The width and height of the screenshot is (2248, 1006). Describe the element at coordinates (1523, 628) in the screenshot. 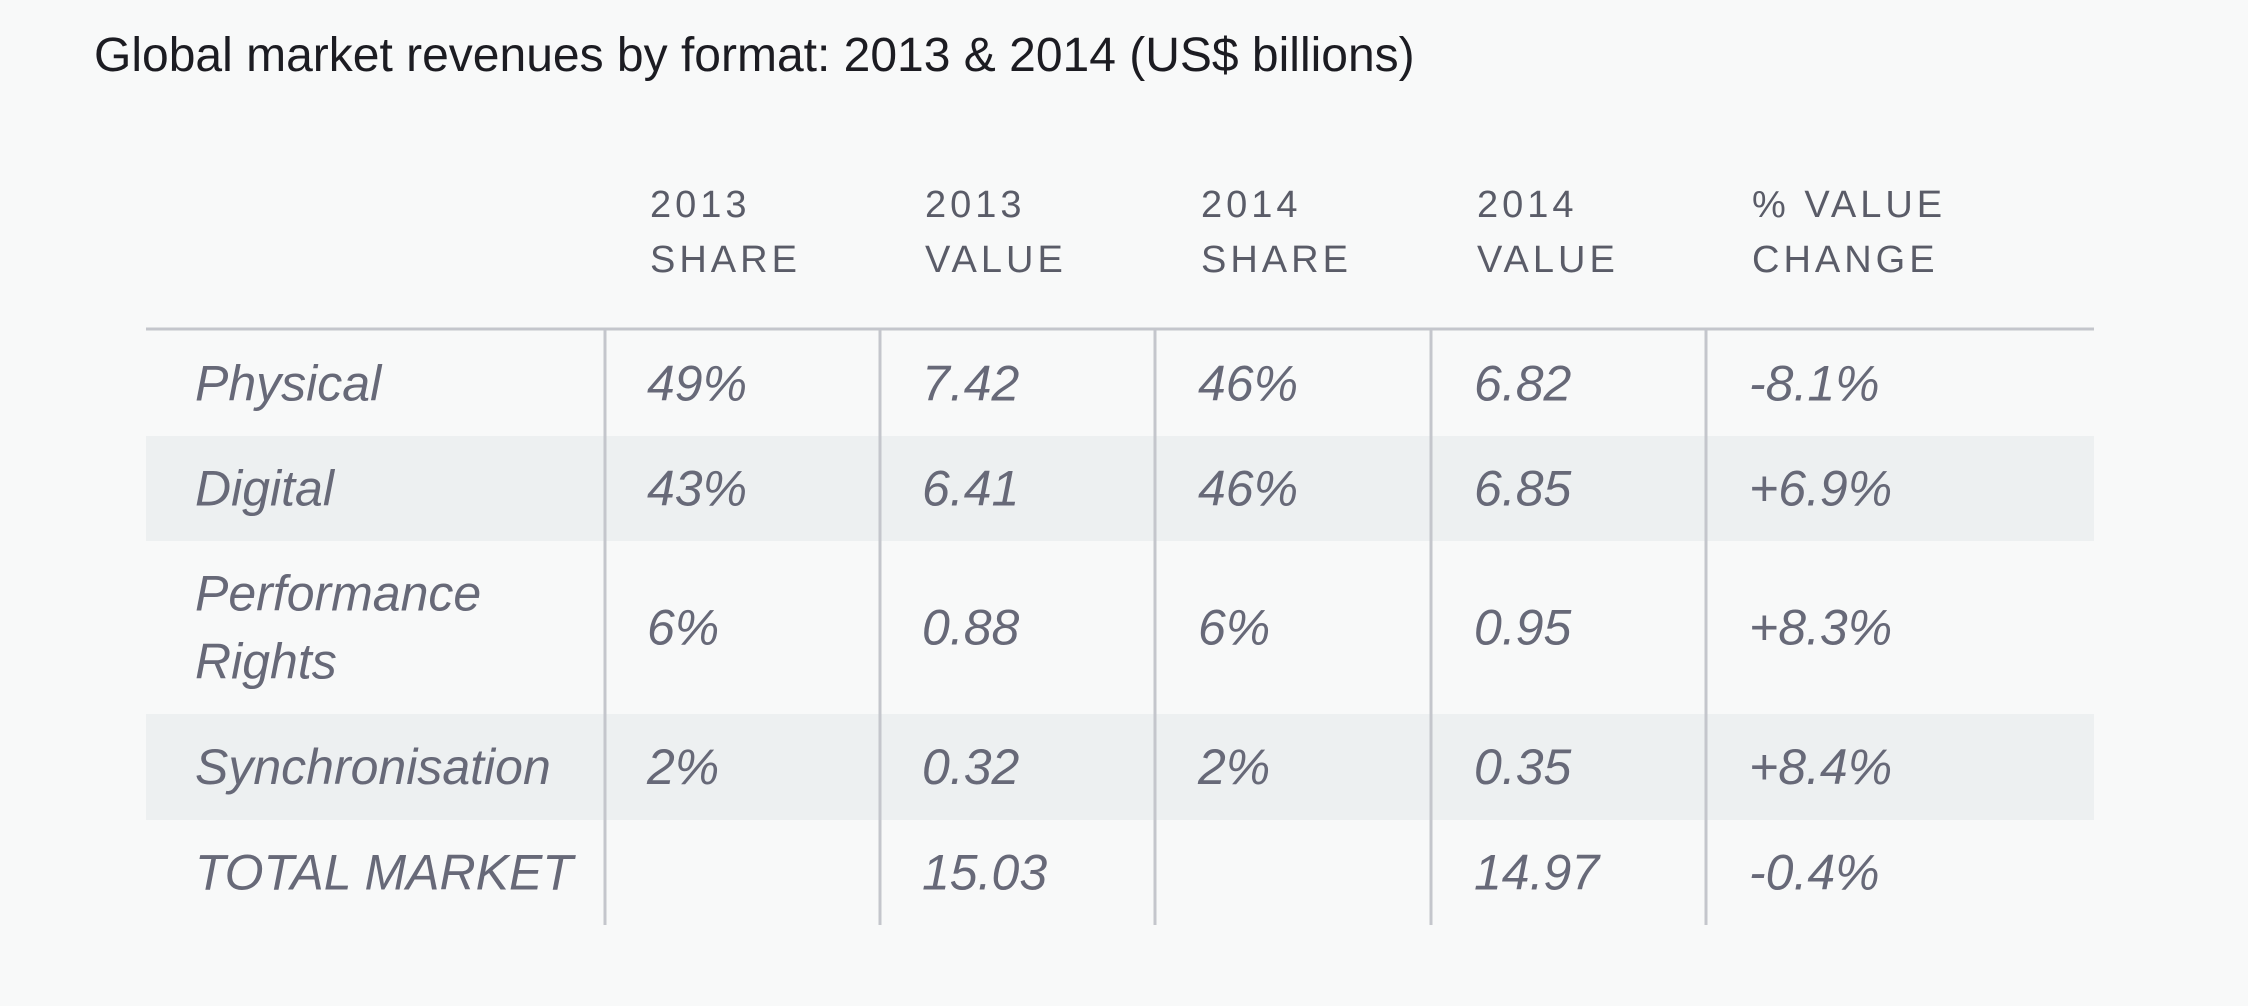

I see `table-cell: 0.95` at that location.